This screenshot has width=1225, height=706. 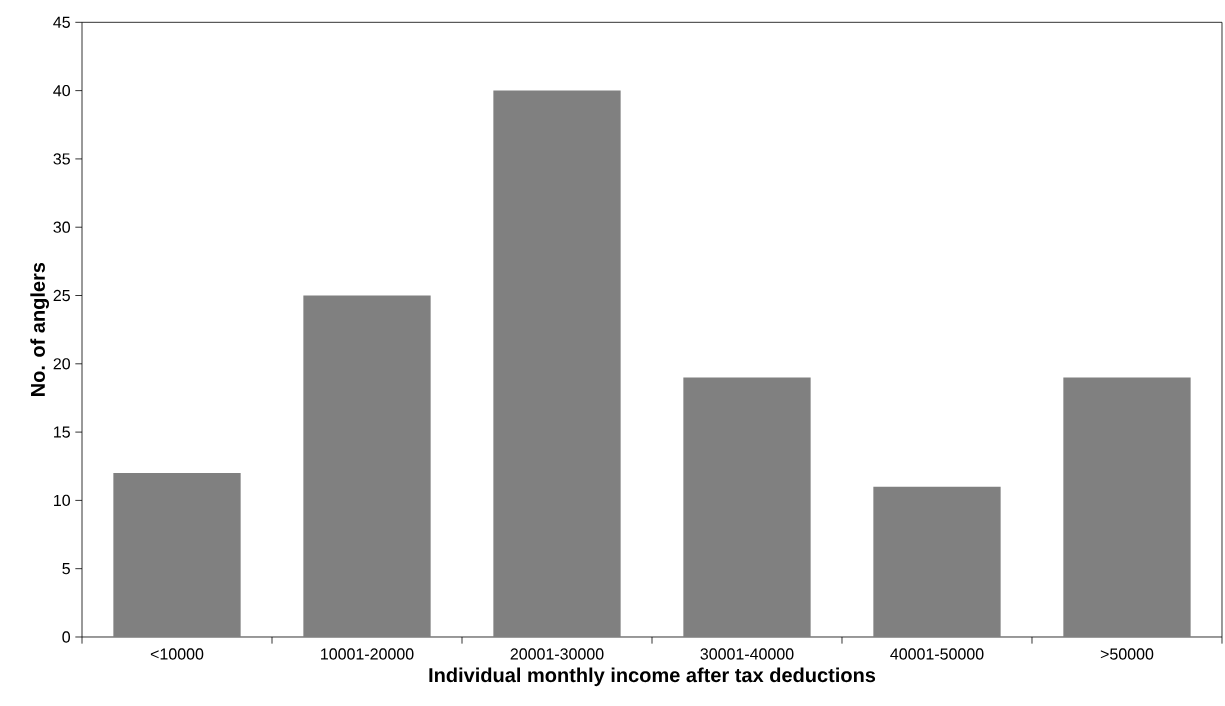 I want to click on y-tick-label: 15, so click(x=62, y=432).